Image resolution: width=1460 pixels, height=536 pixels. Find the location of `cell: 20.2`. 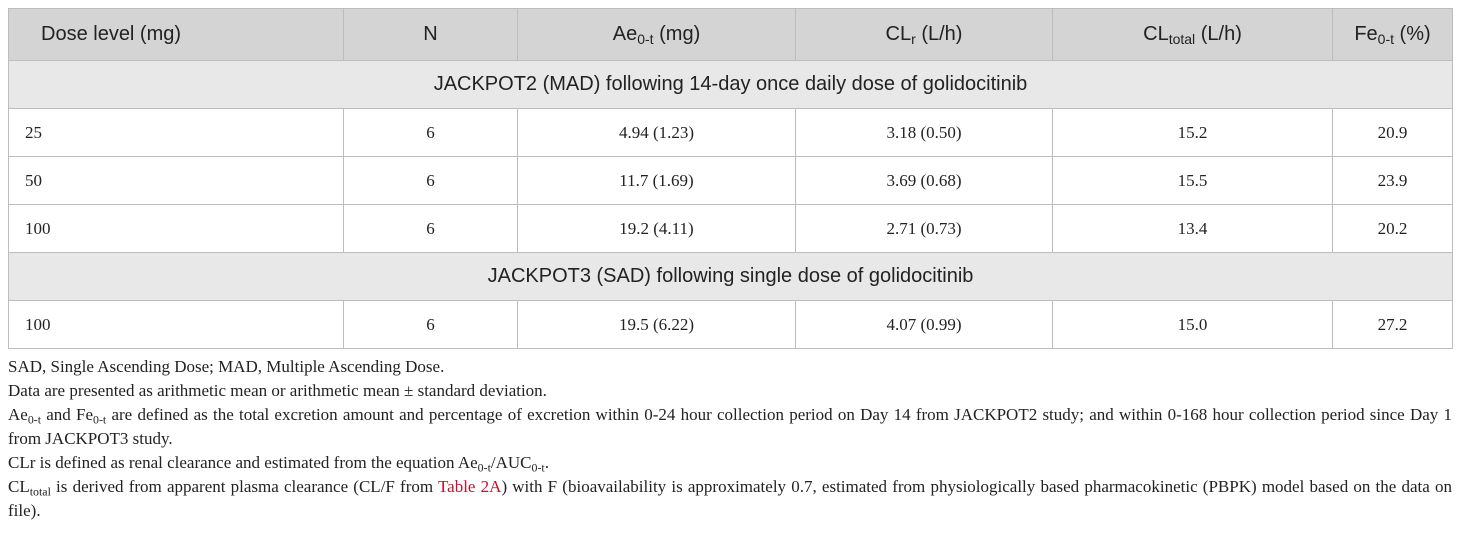

cell: 20.2 is located at coordinates (1392, 228).